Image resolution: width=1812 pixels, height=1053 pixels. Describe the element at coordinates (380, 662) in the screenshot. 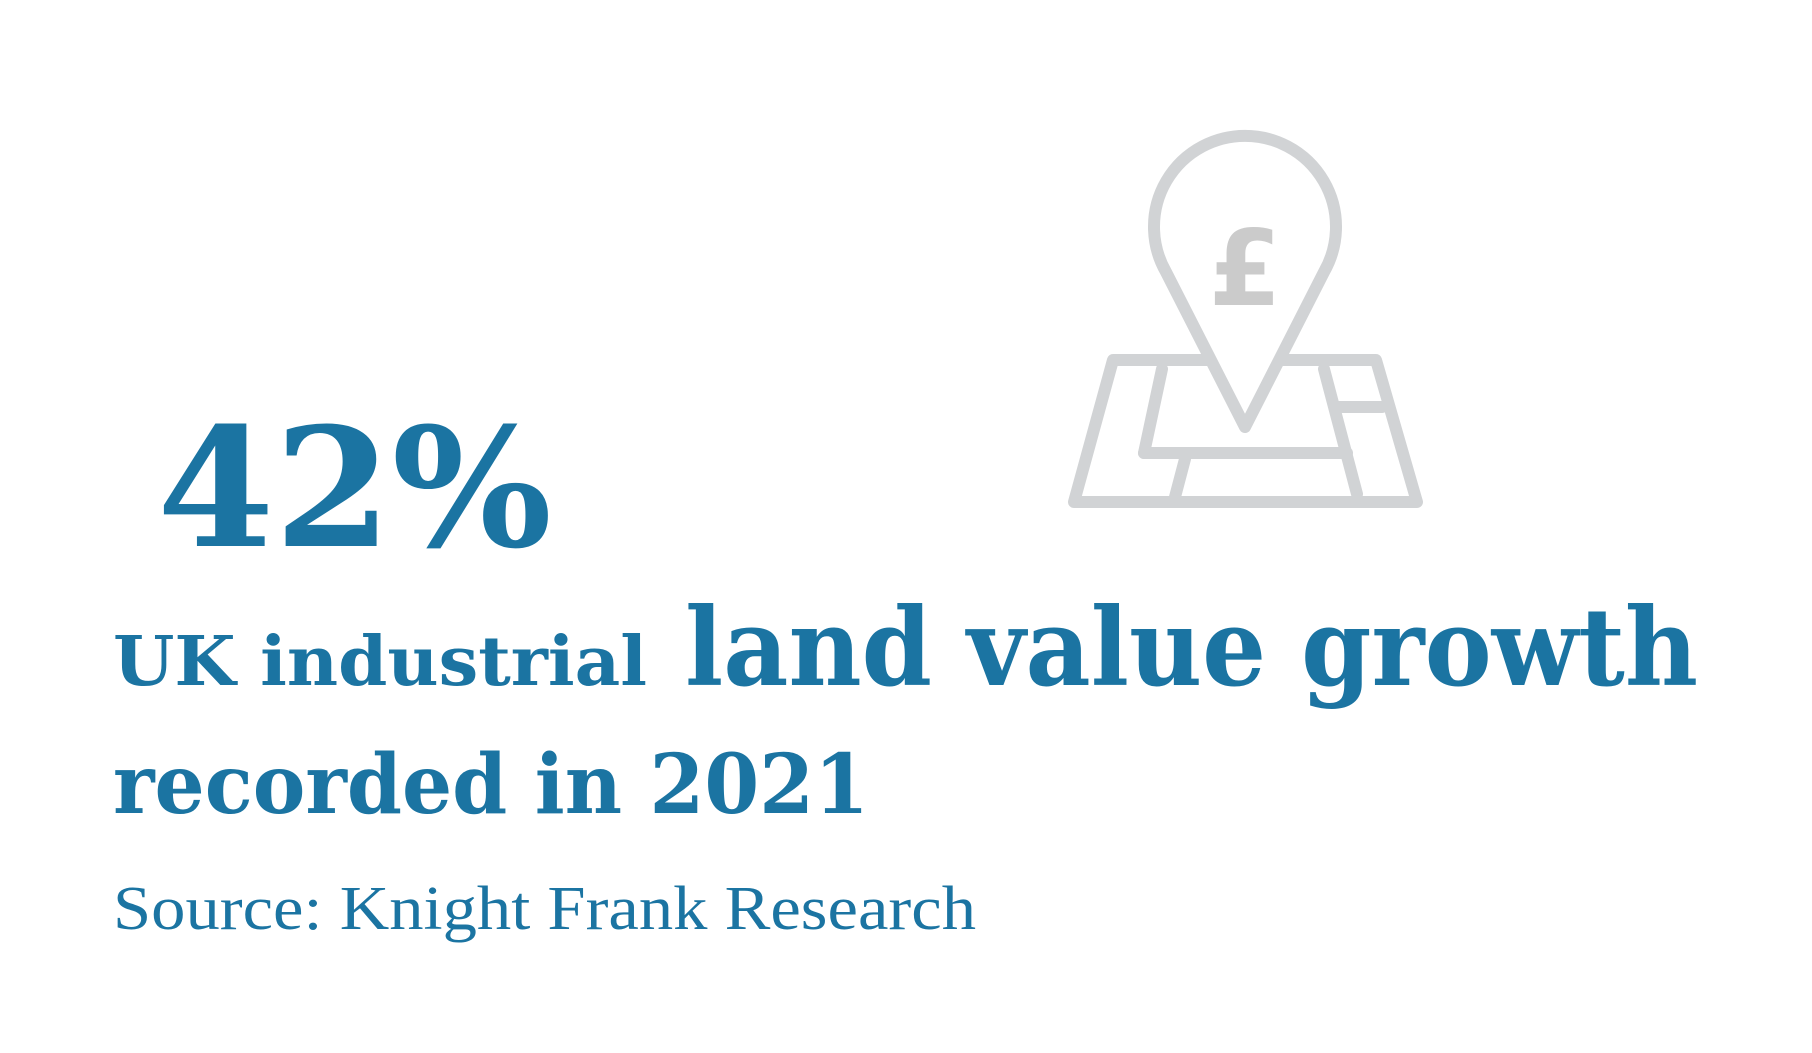

I see `headline-small: UK industrial` at that location.